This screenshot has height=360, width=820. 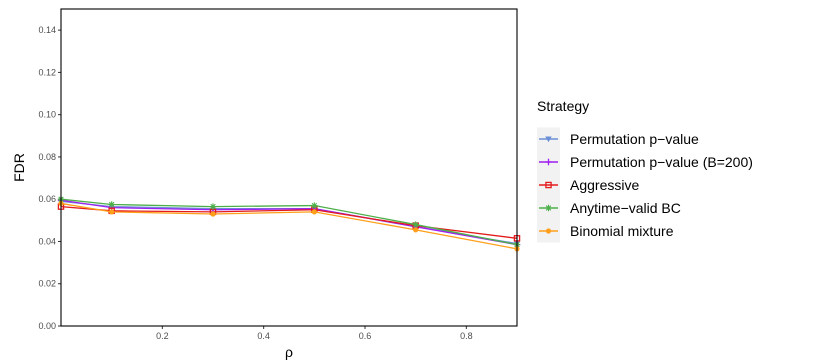 What do you see at coordinates (314, 333) in the screenshot?
I see `x-axis: 0.2 0.4 0.6 0.8` at bounding box center [314, 333].